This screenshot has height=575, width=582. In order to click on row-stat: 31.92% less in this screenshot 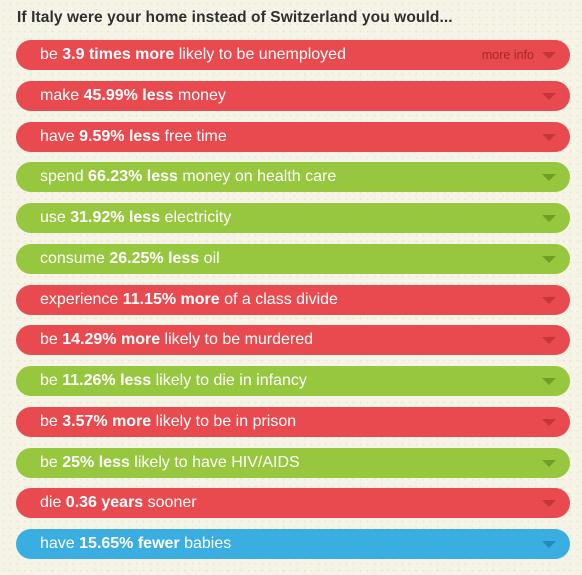, I will do `click(115, 217)`.